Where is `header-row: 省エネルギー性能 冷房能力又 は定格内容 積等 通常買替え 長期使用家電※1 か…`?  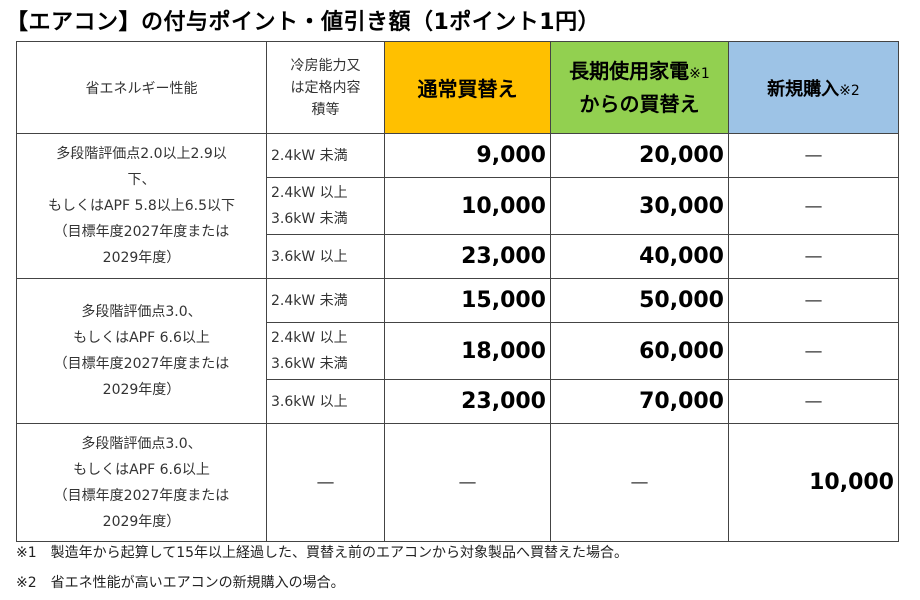
header-row: 省エネルギー性能 冷房能力又 は定格内容 積等 通常買替え 長期使用家電※1 か… is located at coordinates (457, 87).